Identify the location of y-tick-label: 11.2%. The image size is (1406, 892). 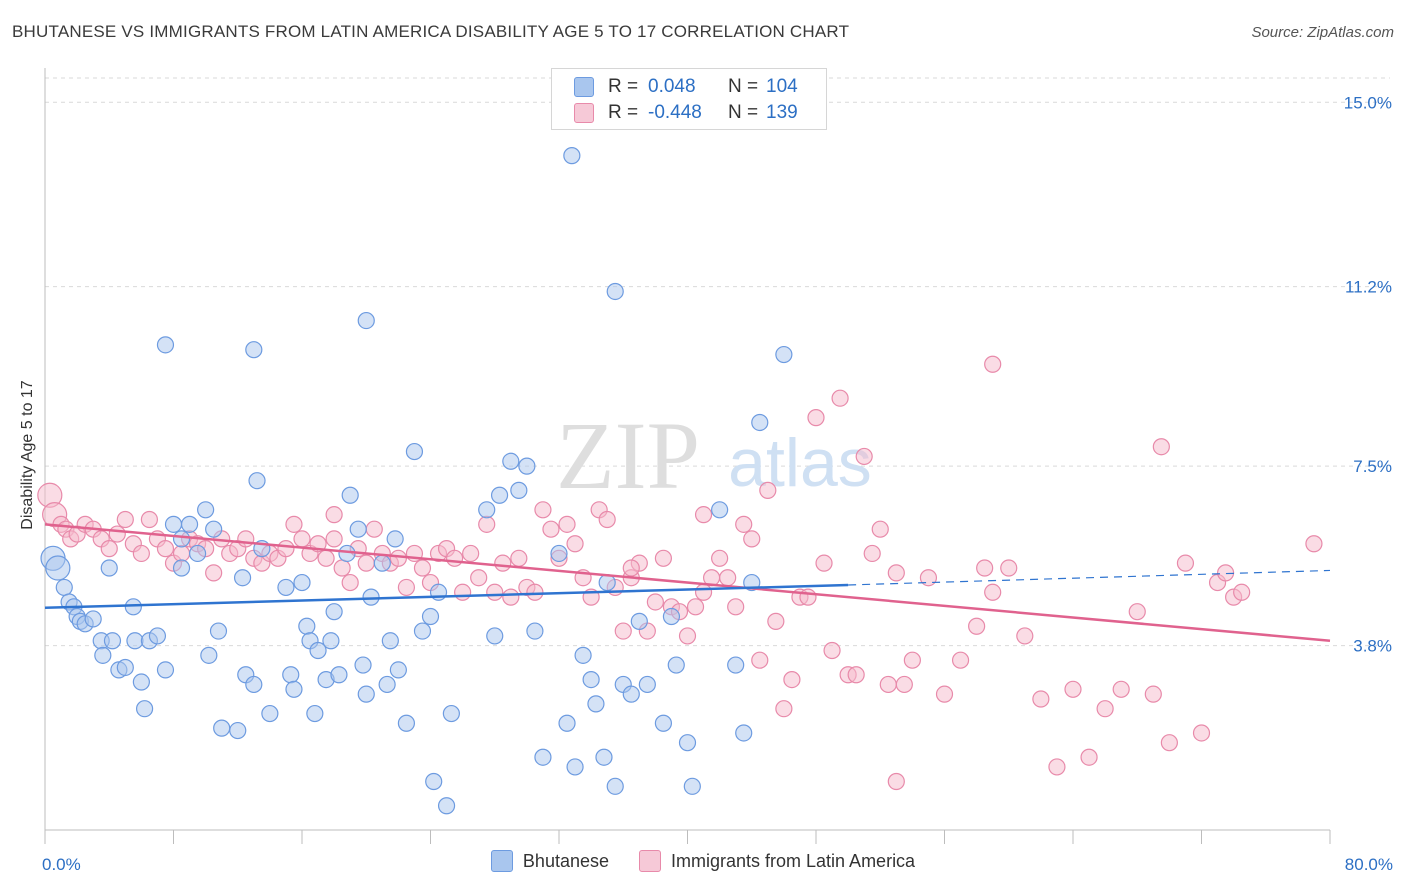
(1368, 287).